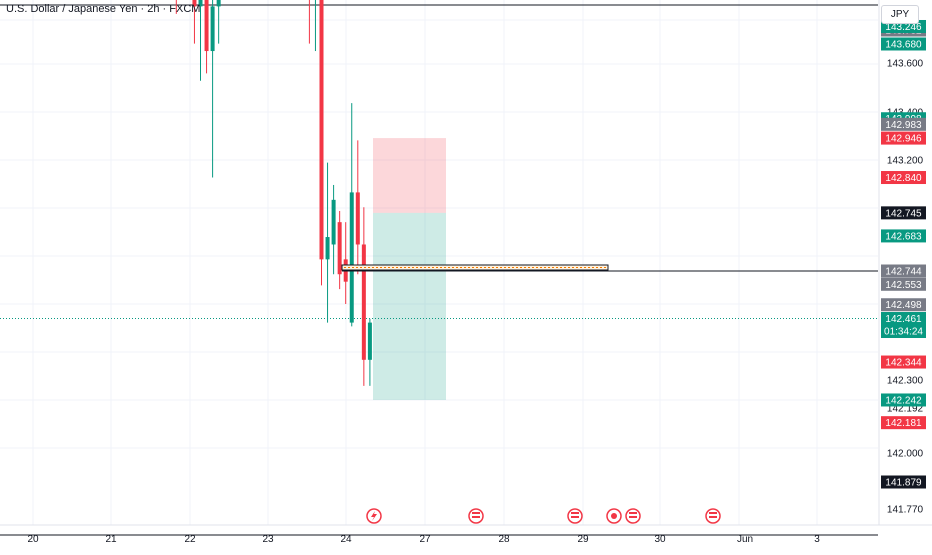 The height and width of the screenshot is (555, 932). I want to click on price-label-text: 142.181, so click(903, 423).